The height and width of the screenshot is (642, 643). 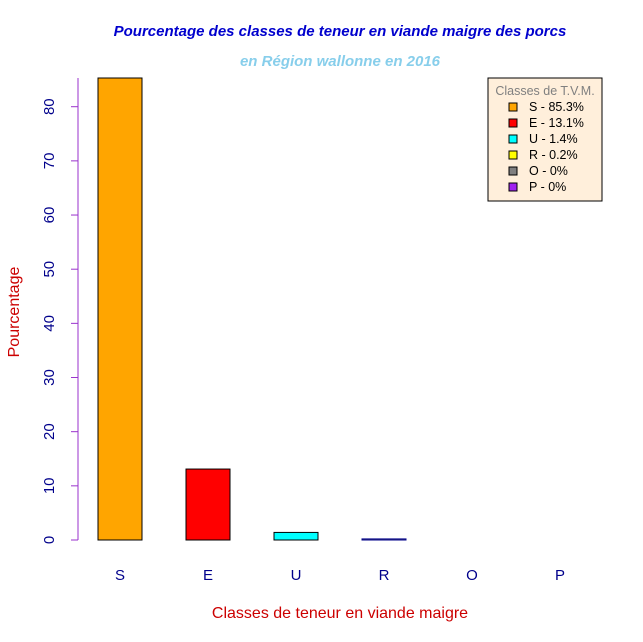 What do you see at coordinates (384, 575) in the screenshot?
I see `x-tick-label: R` at bounding box center [384, 575].